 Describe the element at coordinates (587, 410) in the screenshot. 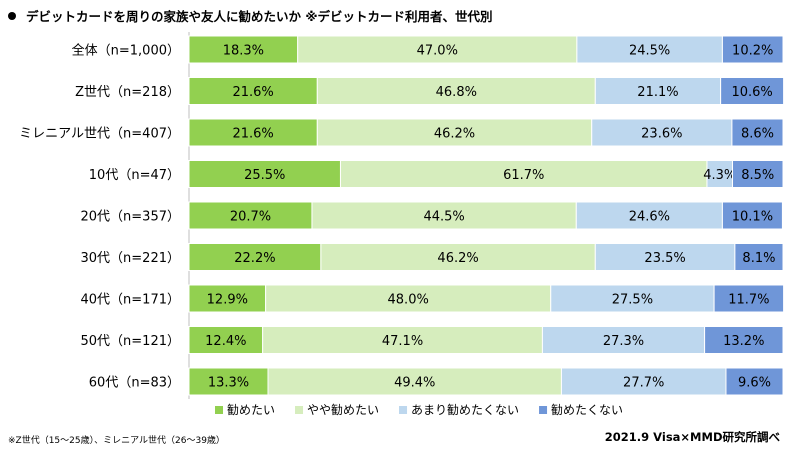

I see `legend-label: 勧めたくない` at that location.